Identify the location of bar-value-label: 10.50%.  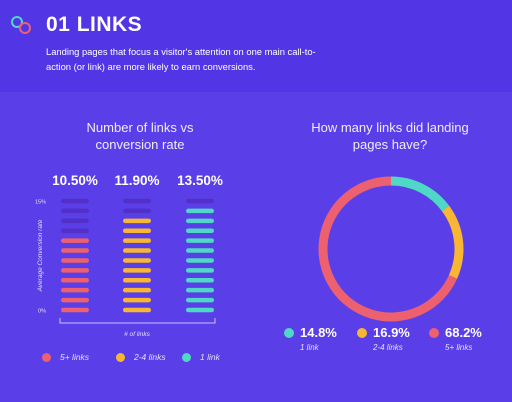
(75, 180).